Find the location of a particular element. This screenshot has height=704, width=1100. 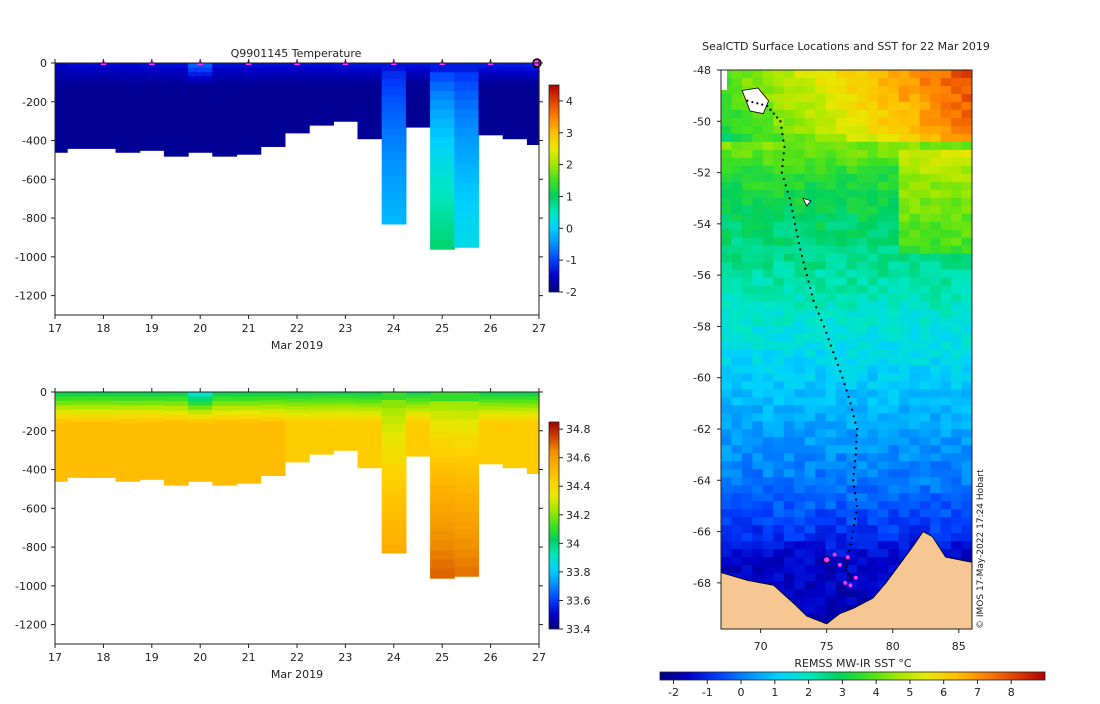

profile-column is located at coordinates (442, 156).